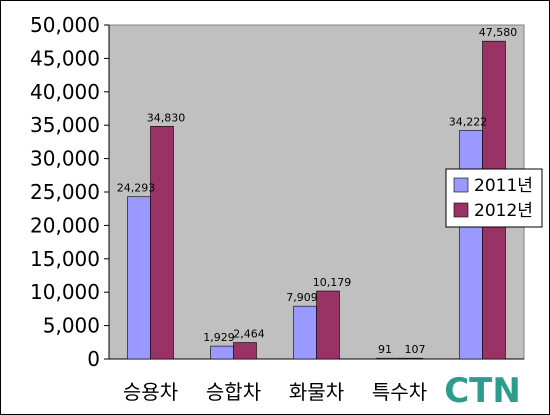 The height and width of the screenshot is (415, 550). I want to click on y-tick-label: 20,000, so click(65, 225).